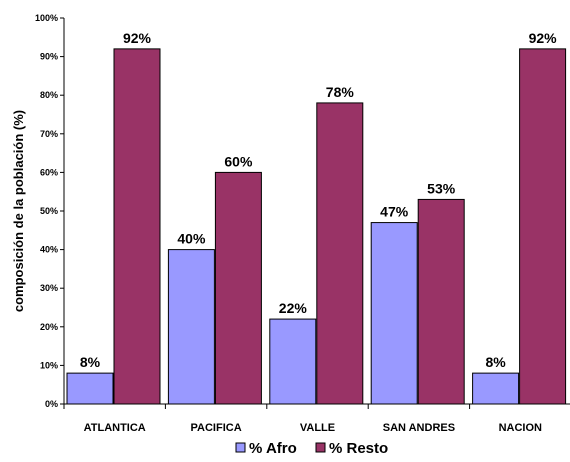  What do you see at coordinates (115, 428) in the screenshot?
I see `x-tick-label: ATLANTICA` at bounding box center [115, 428].